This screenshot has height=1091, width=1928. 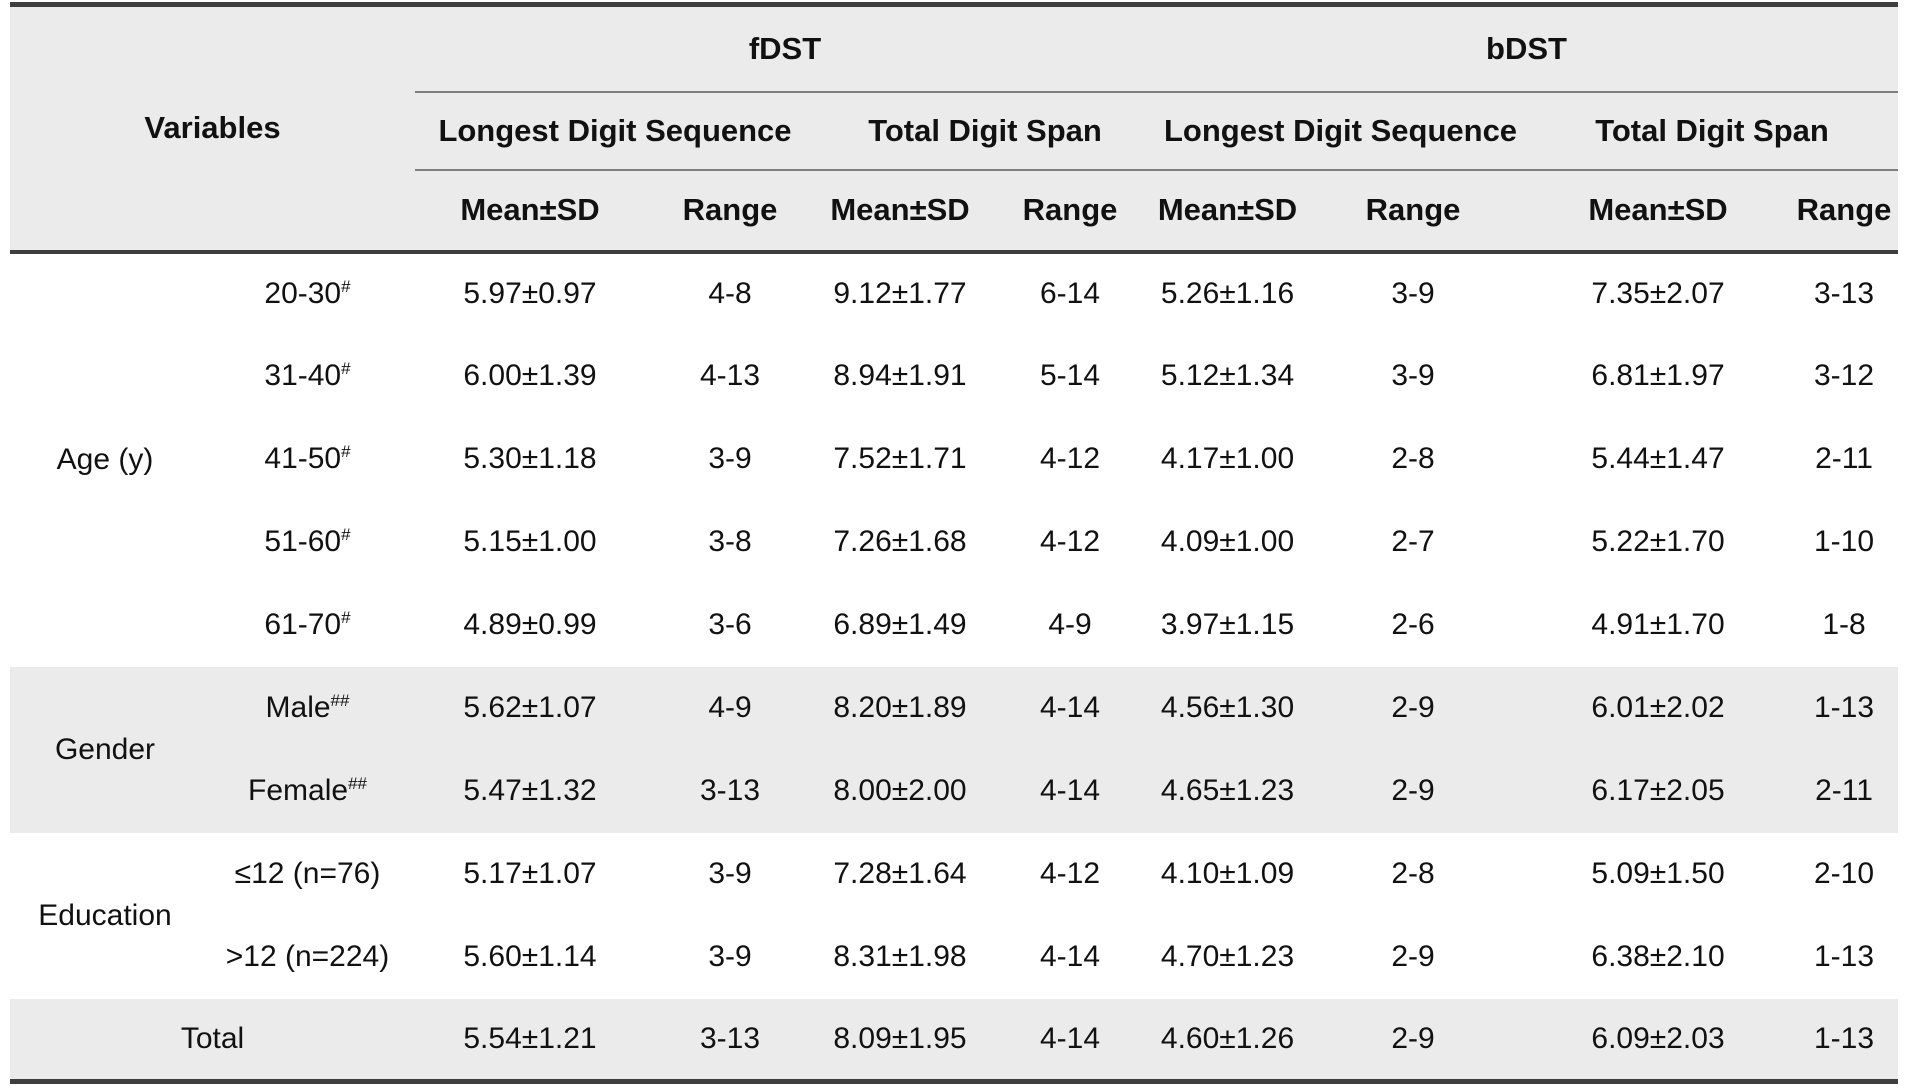 I want to click on value-cell: 2-11, so click(x=1844, y=459).